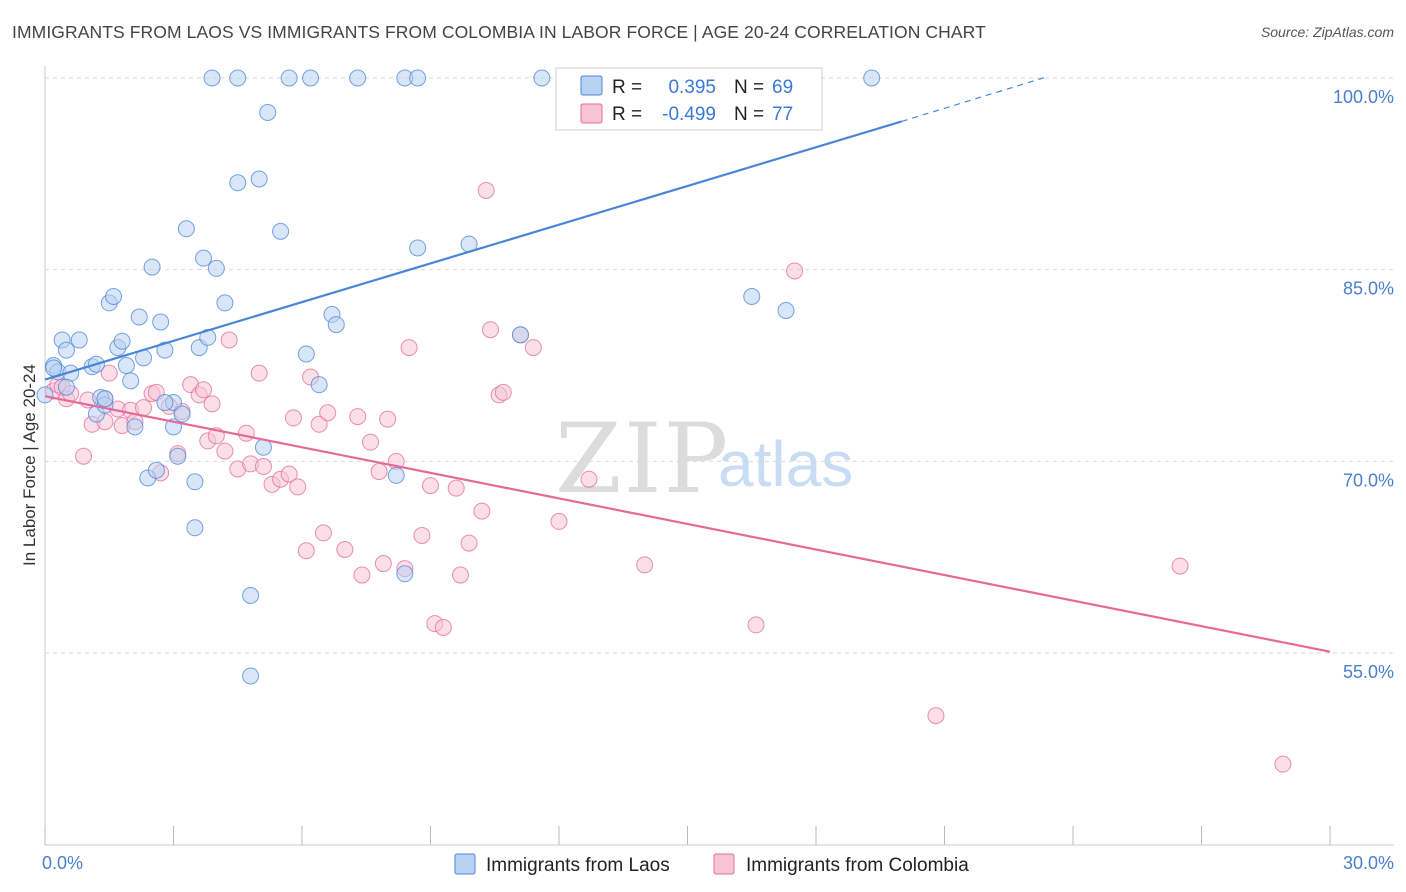 This screenshot has height=892, width=1406. I want to click on legend-colombia-r-label: R =, so click(627, 114).